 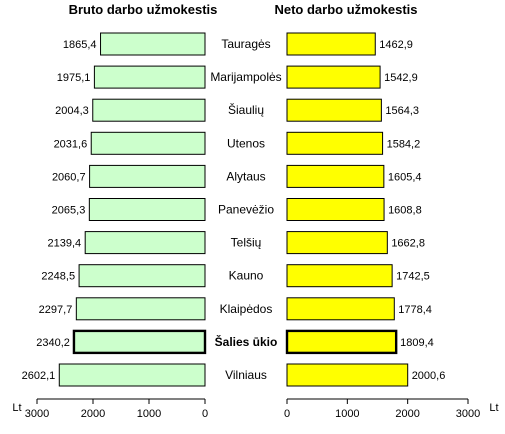 I want to click on bruto-value-label-kauno: 2248,5, so click(x=58, y=277).